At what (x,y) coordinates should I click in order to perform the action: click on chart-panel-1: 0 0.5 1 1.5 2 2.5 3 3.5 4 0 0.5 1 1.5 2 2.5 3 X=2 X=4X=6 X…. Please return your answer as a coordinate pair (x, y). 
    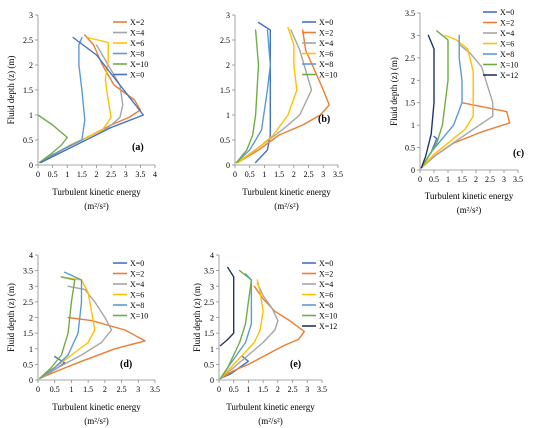
    Looking at the image, I should click on (81, 111).